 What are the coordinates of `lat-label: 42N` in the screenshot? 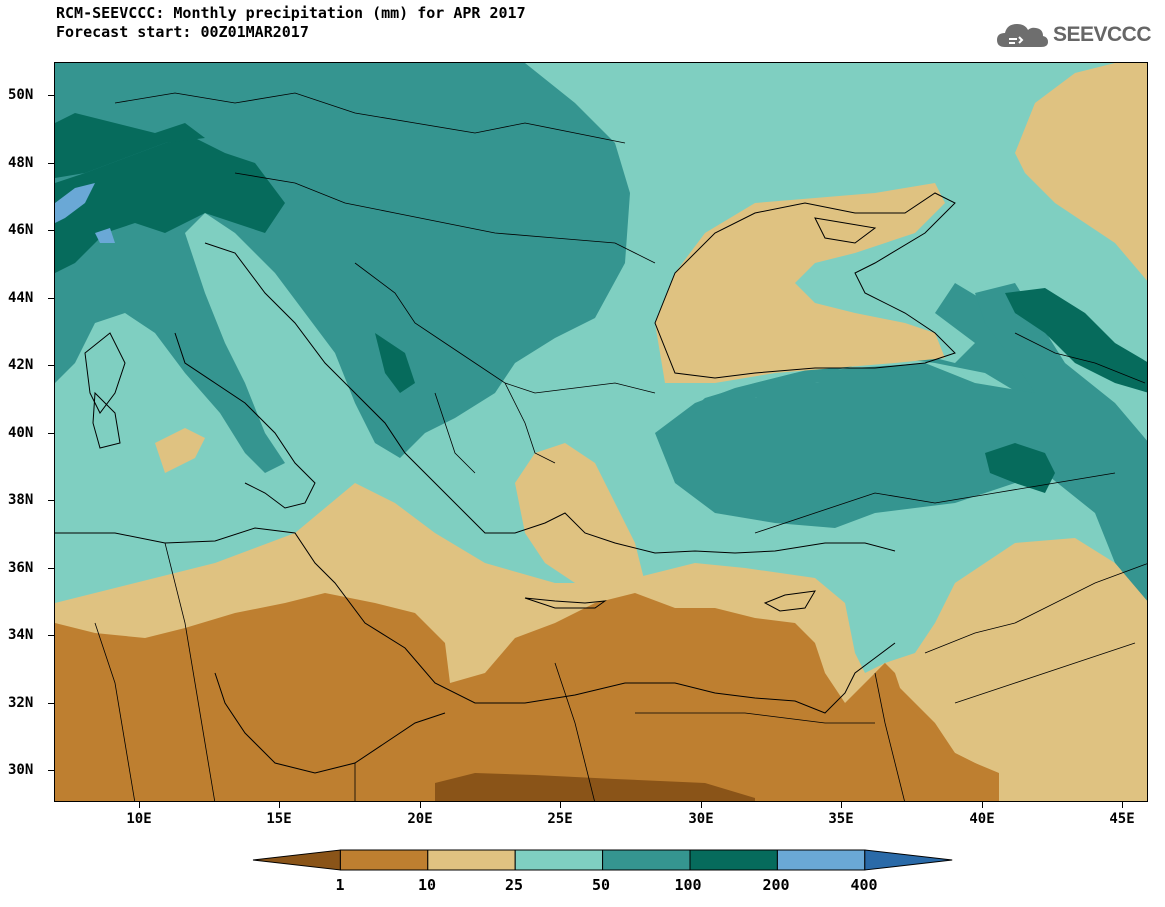 It's located at (21, 365).